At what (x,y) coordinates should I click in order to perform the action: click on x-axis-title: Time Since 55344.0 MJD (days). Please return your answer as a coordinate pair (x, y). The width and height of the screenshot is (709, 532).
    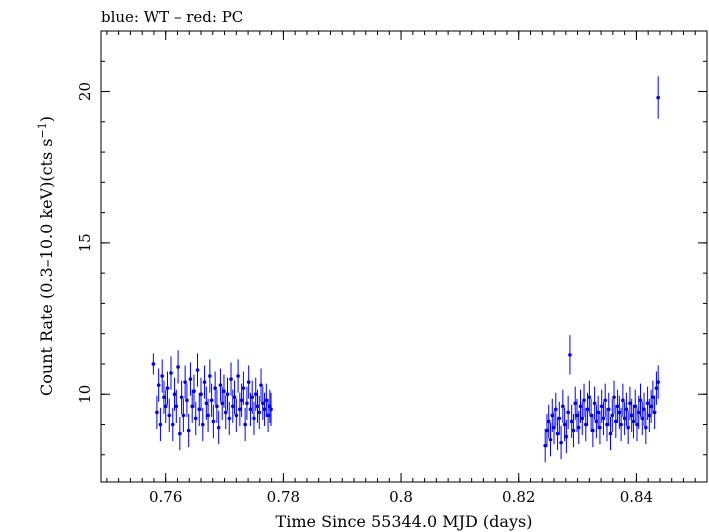
    Looking at the image, I should click on (404, 521).